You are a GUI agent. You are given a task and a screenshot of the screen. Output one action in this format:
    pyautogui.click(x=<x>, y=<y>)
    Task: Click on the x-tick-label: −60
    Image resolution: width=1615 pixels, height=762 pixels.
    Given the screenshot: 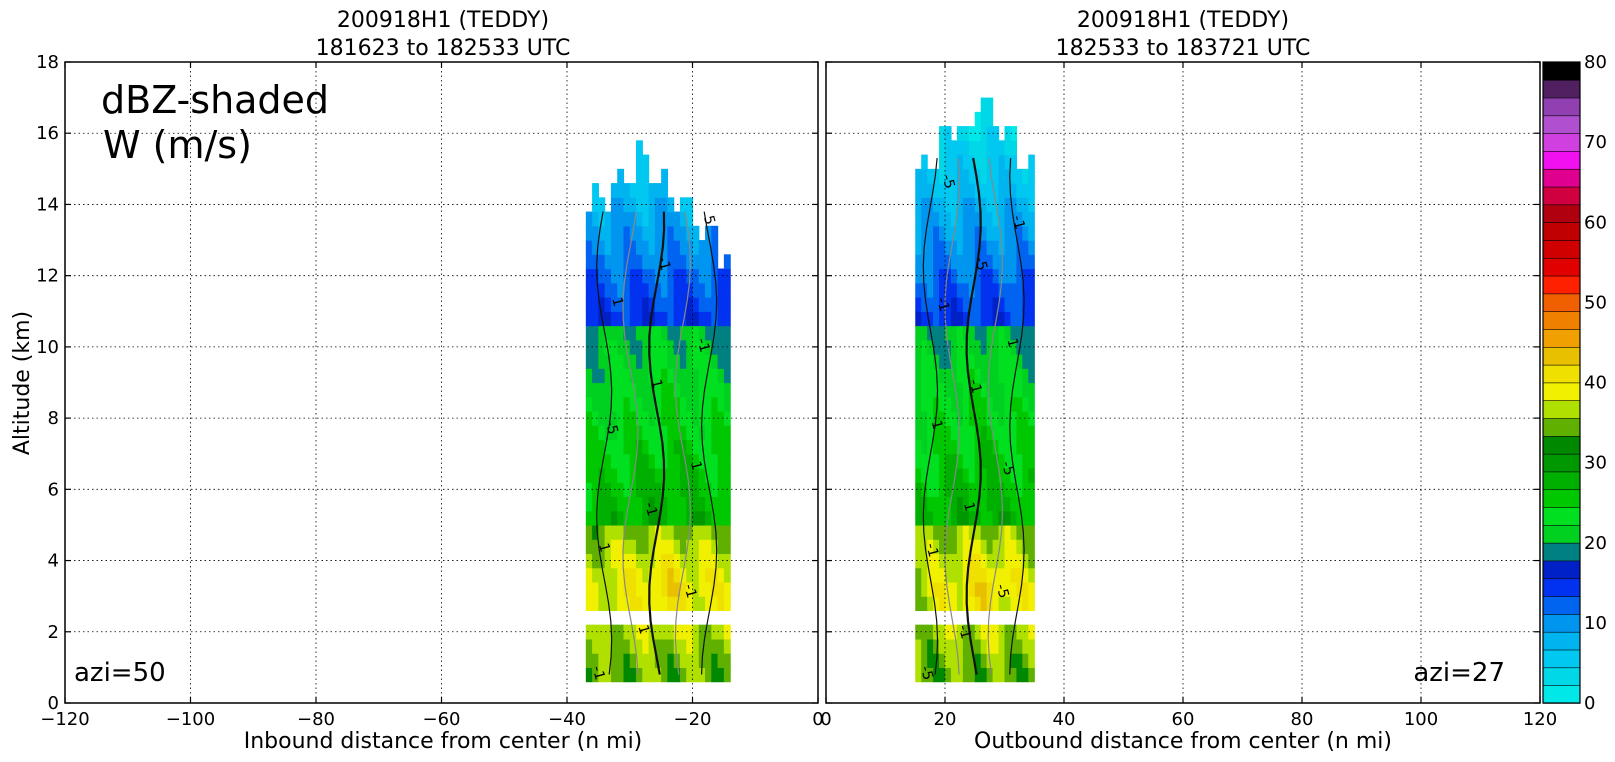 What is the action you would take?
    pyautogui.click(x=442, y=719)
    